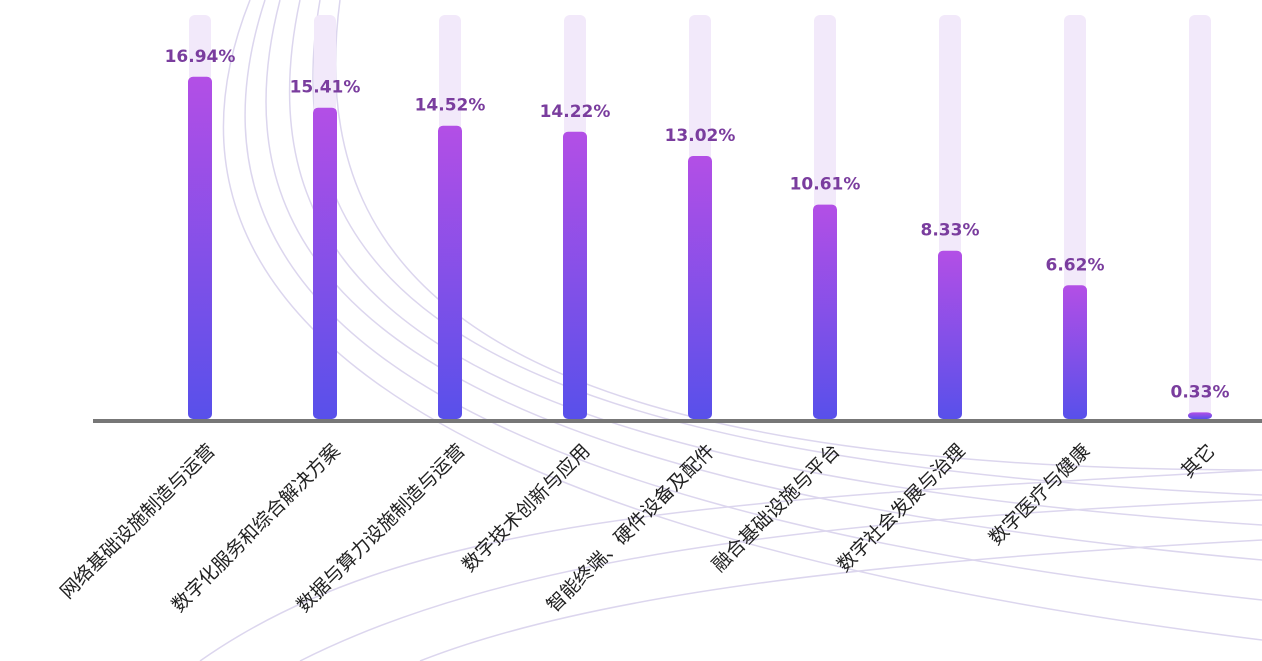  What do you see at coordinates (950, 231) in the screenshot?
I see `value-label: 8.33%` at bounding box center [950, 231].